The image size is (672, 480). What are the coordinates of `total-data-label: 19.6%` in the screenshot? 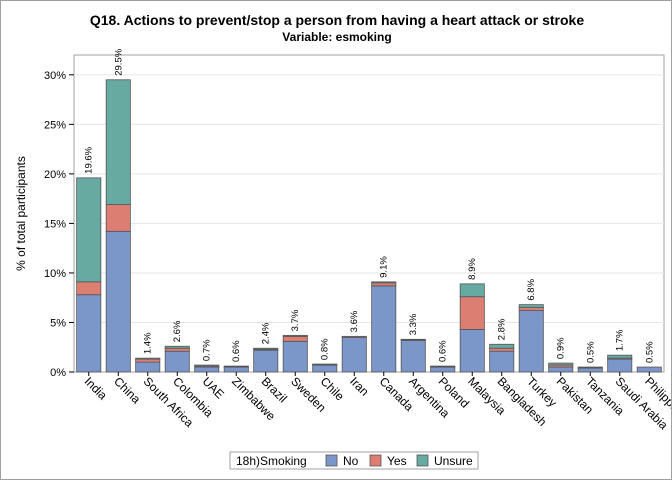 It's located at (89, 159).